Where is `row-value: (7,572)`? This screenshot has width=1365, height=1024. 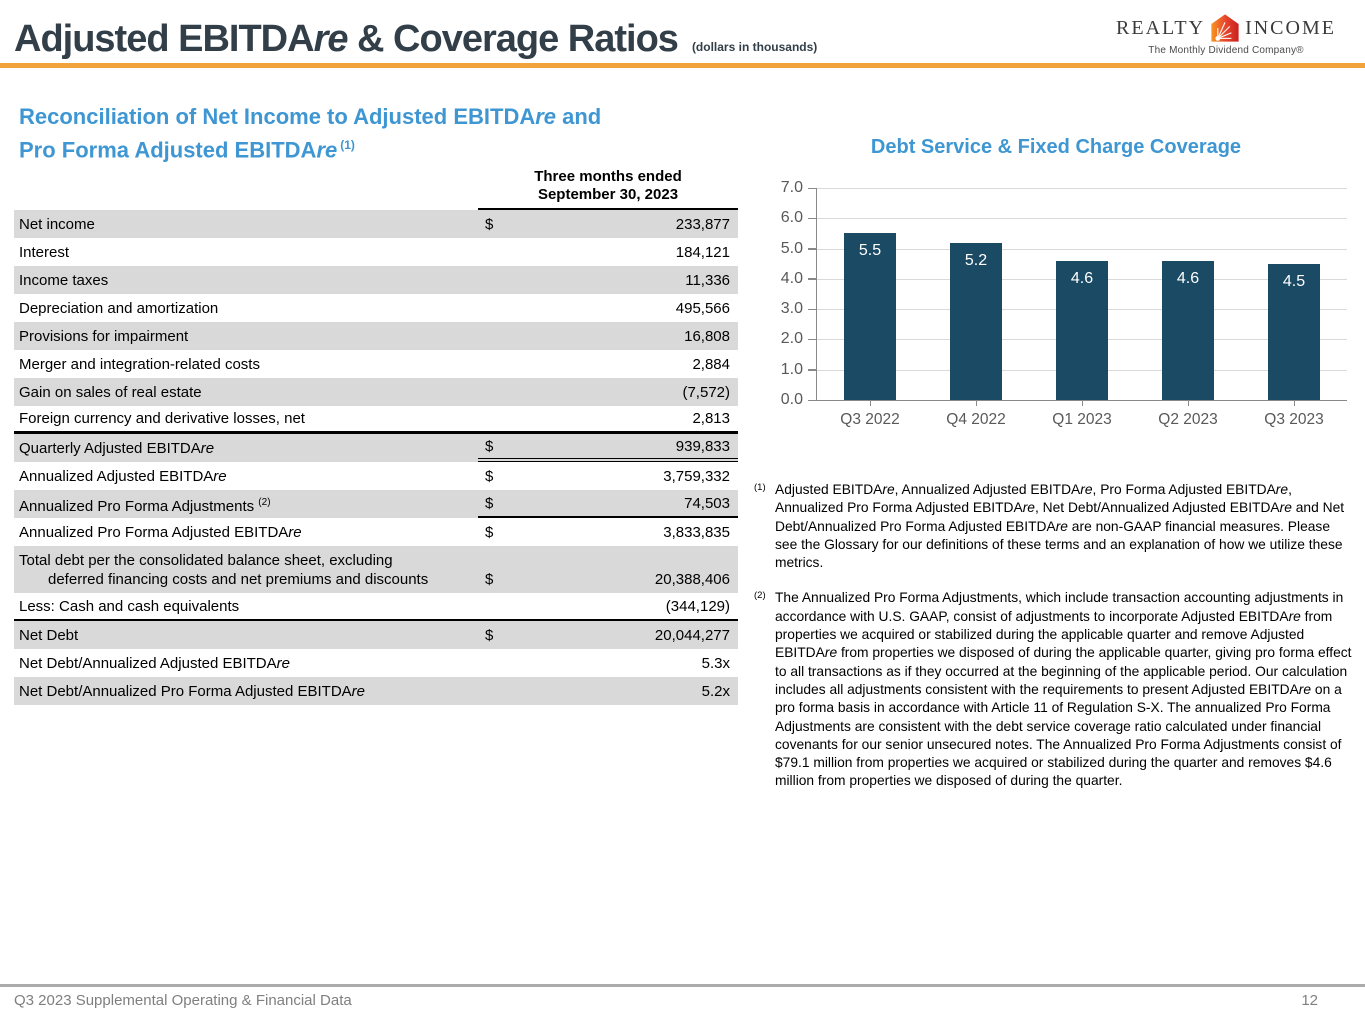 row-value: (7,572) is located at coordinates (706, 392).